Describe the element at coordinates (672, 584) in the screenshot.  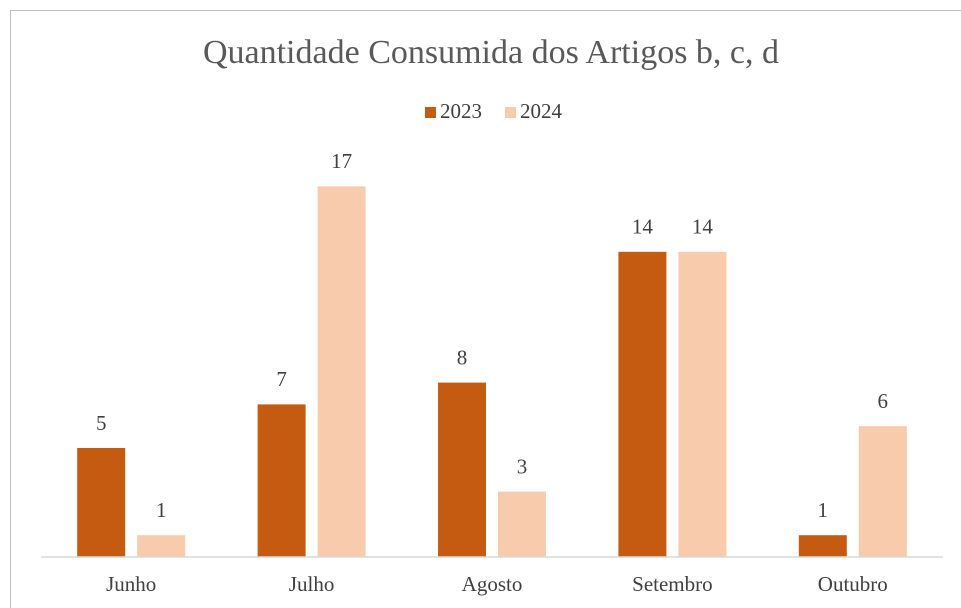
I see `x-tick-label: Setembro` at that location.